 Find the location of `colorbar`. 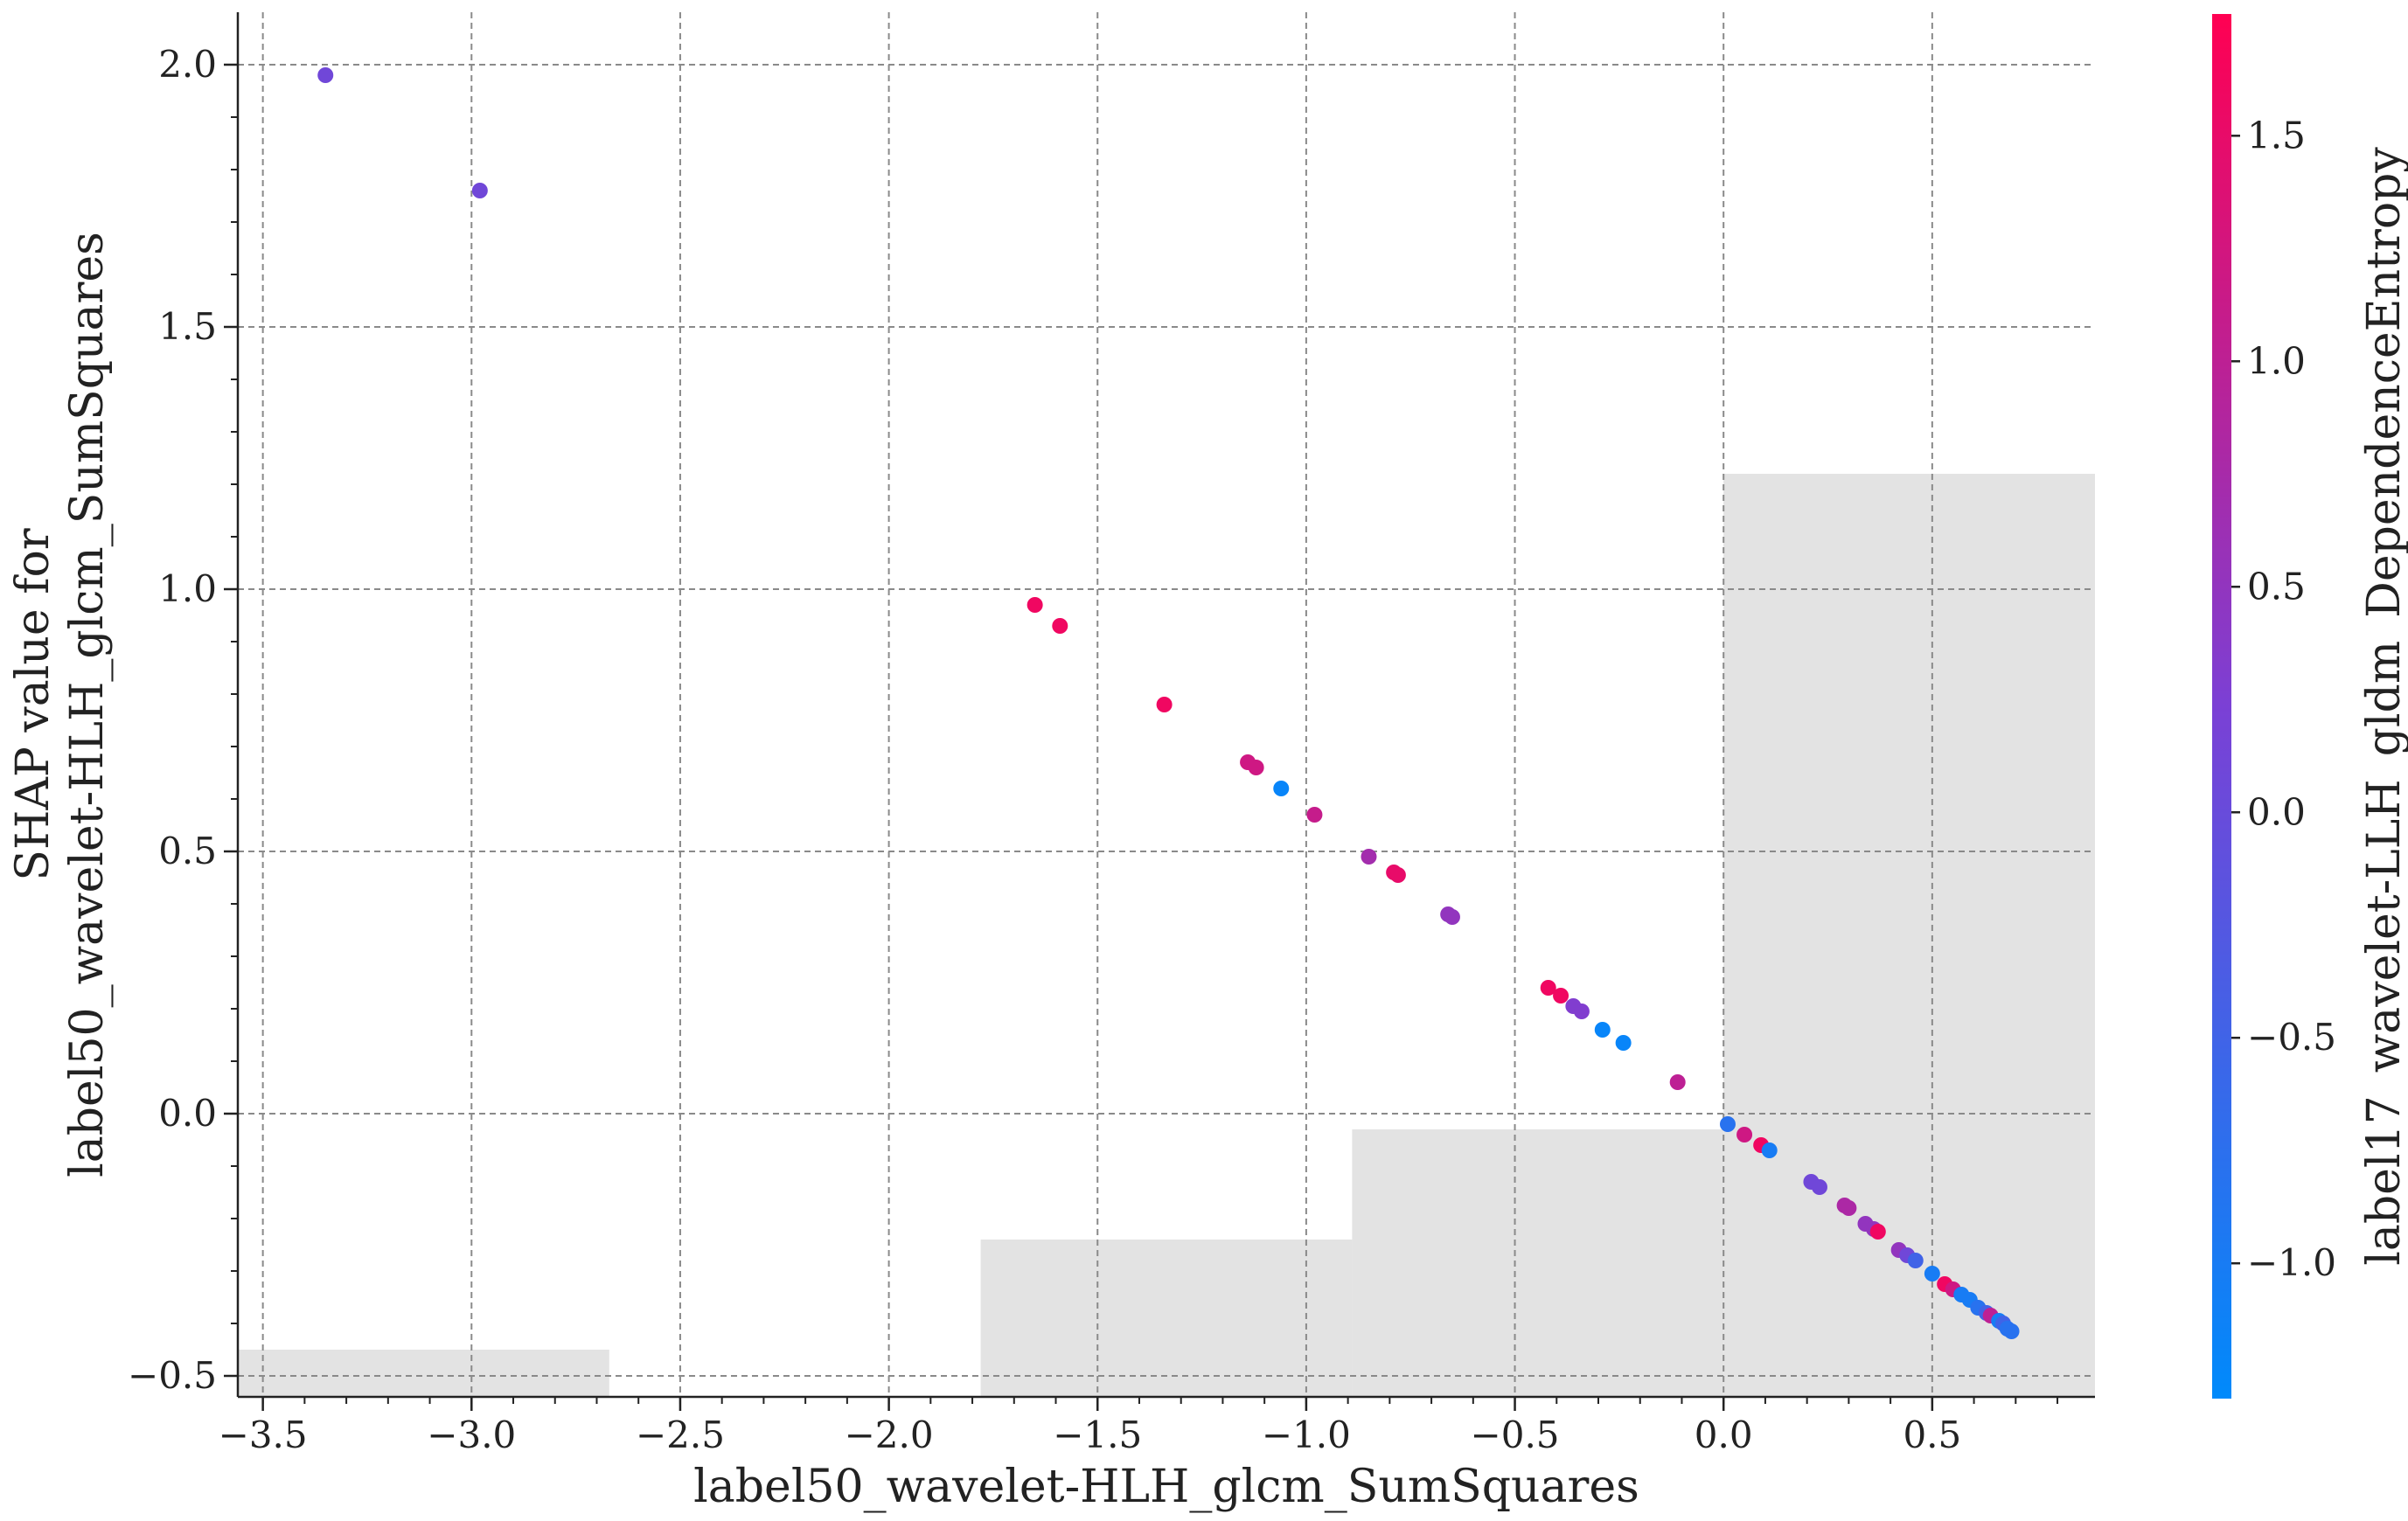

colorbar is located at coordinates (2221, 707).